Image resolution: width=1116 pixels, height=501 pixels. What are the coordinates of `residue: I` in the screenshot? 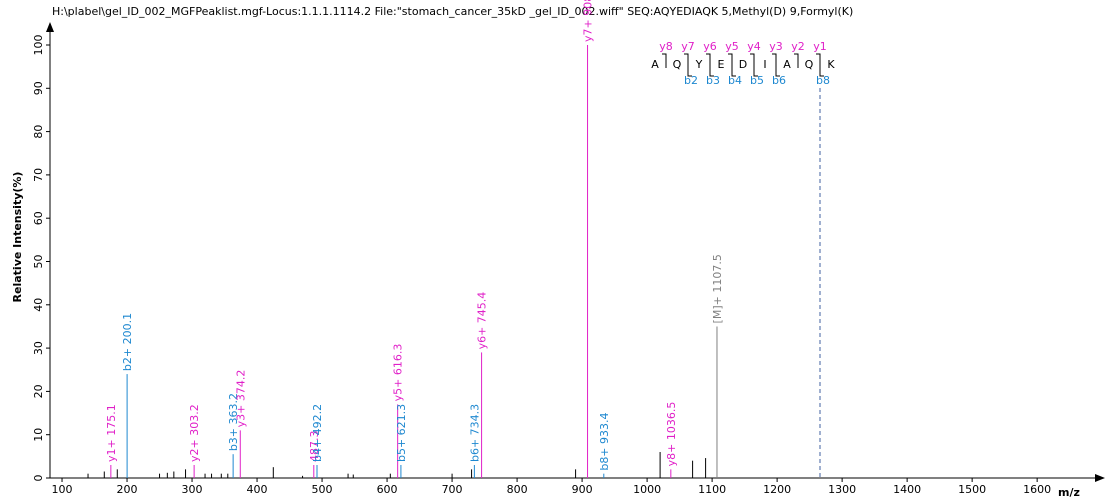 It's located at (764, 64).